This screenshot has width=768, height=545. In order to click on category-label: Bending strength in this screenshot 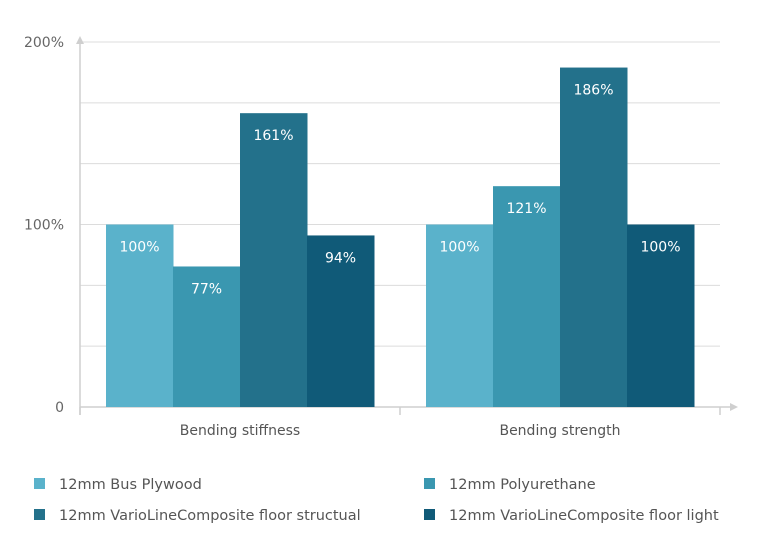, I will do `click(559, 431)`.